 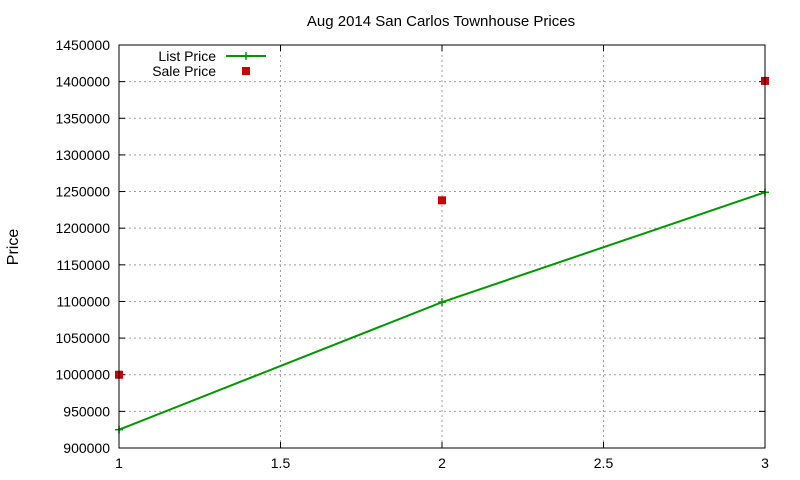 What do you see at coordinates (84, 265) in the screenshot?
I see `y-tick-label: 1150000` at bounding box center [84, 265].